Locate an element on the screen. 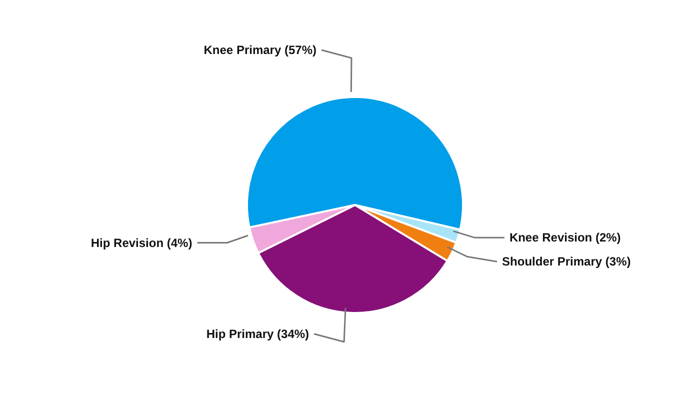 The image size is (700, 400). slice-label: Knee Primary (57%) is located at coordinates (260, 50).